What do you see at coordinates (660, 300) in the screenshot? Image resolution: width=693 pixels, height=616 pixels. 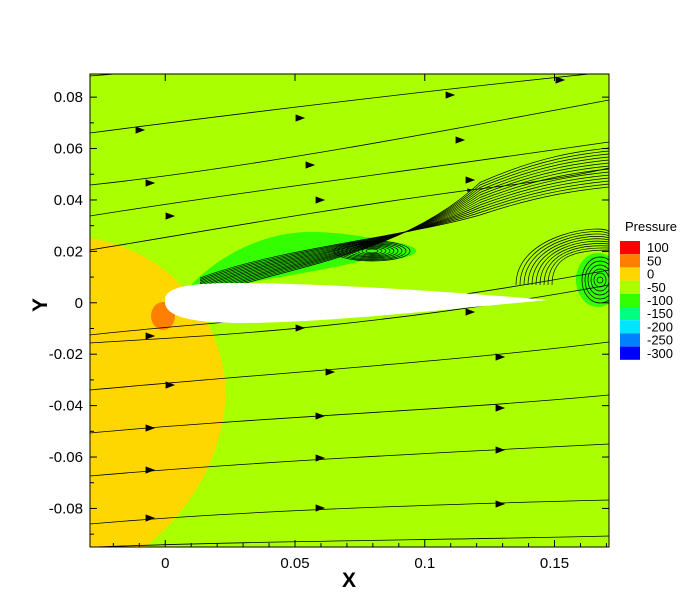 I see `legend-level-label: -100` at bounding box center [660, 300].